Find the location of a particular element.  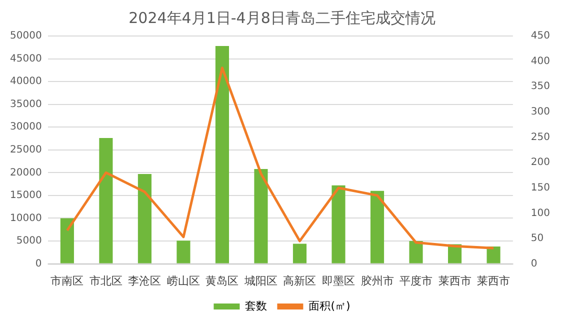

y-tick-label: 30000 is located at coordinates (26, 127).